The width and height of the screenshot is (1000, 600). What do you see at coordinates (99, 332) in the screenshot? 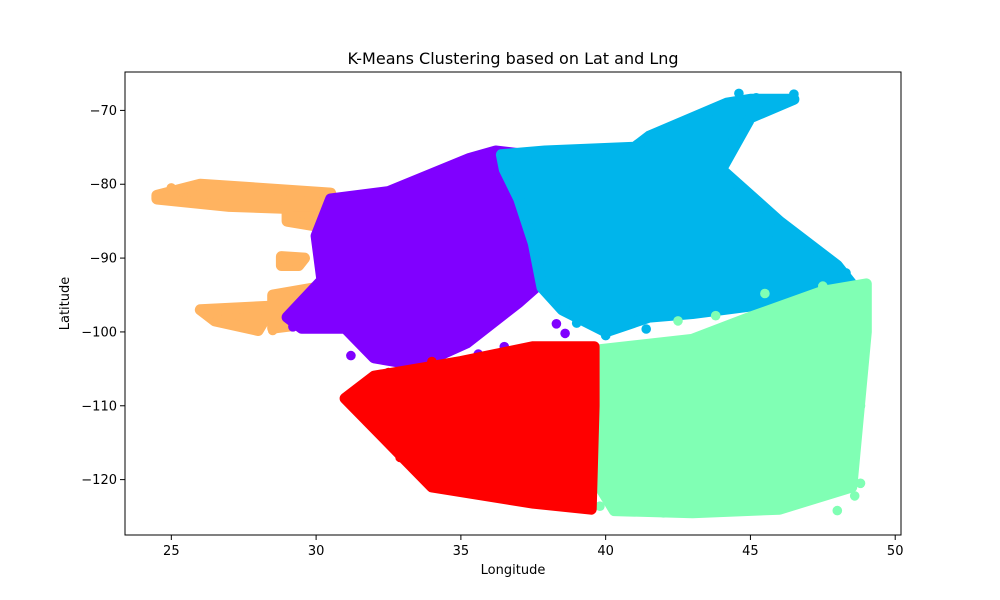
I see `y-tick-label: −100` at bounding box center [99, 332].